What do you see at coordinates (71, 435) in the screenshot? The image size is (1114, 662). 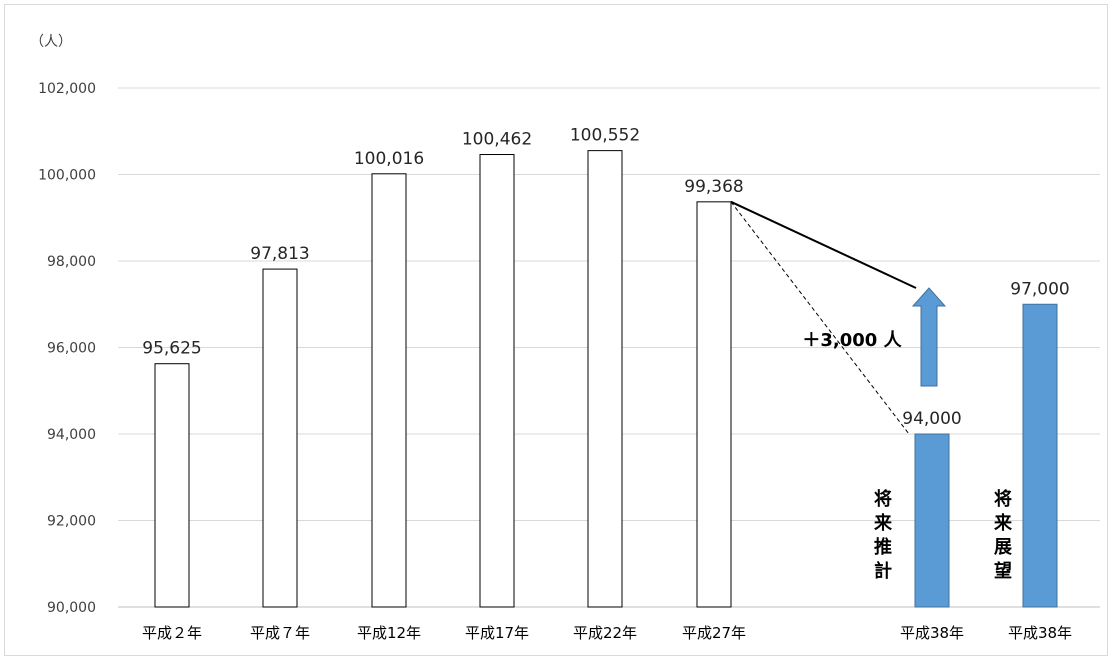 I see `y-tick-label: 94,000` at bounding box center [71, 435].